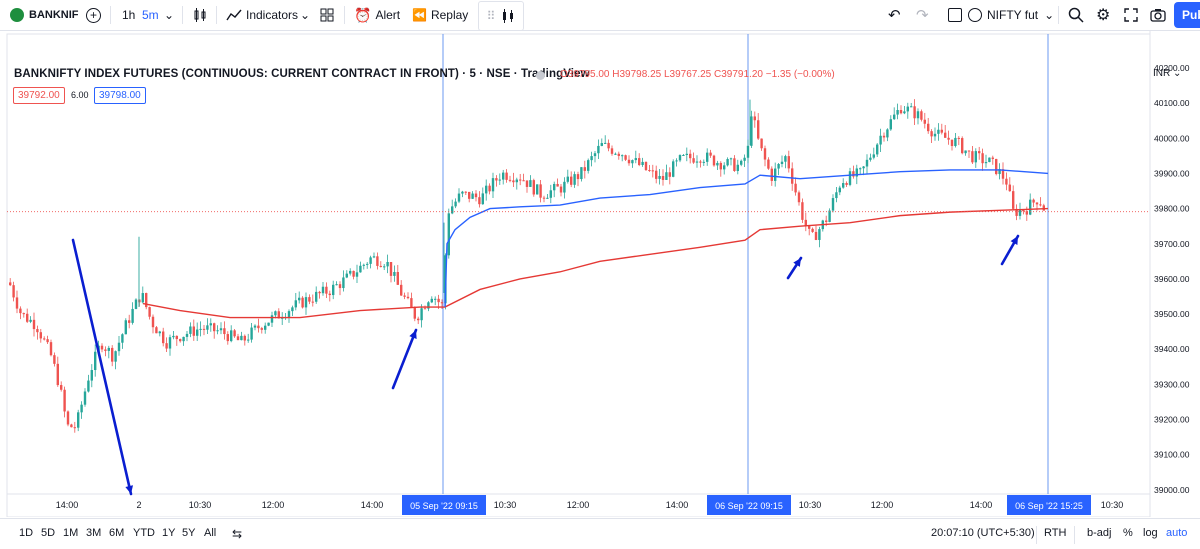  What do you see at coordinates (327, 15) in the screenshot?
I see `layouts-button` at bounding box center [327, 15].